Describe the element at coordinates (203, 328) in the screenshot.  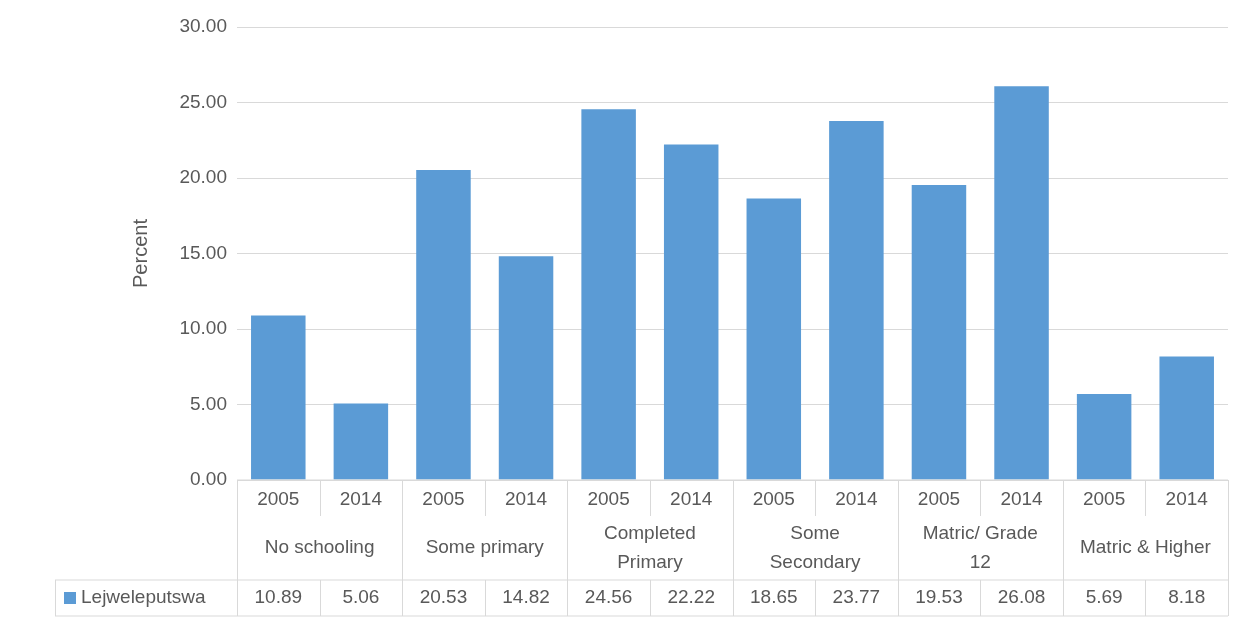
I see `y-tick-label: 10.00` at that location.